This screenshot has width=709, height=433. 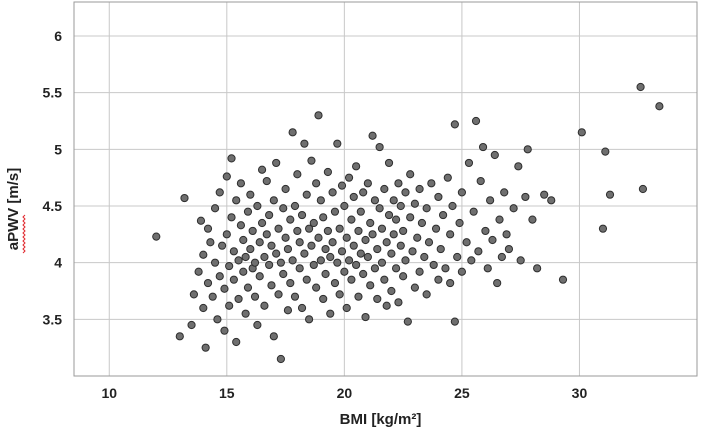 I want to click on x-tick-label: 25, so click(x=462, y=393).